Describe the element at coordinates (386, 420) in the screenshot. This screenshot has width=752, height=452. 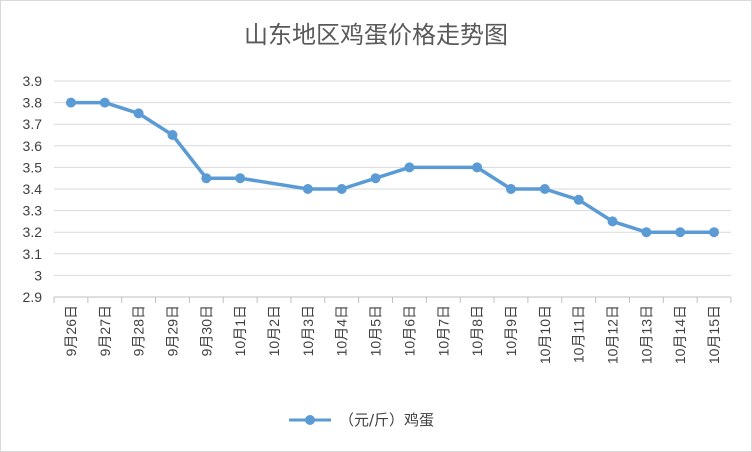
I see `legend-label: （元/斤）鸡蛋` at that location.